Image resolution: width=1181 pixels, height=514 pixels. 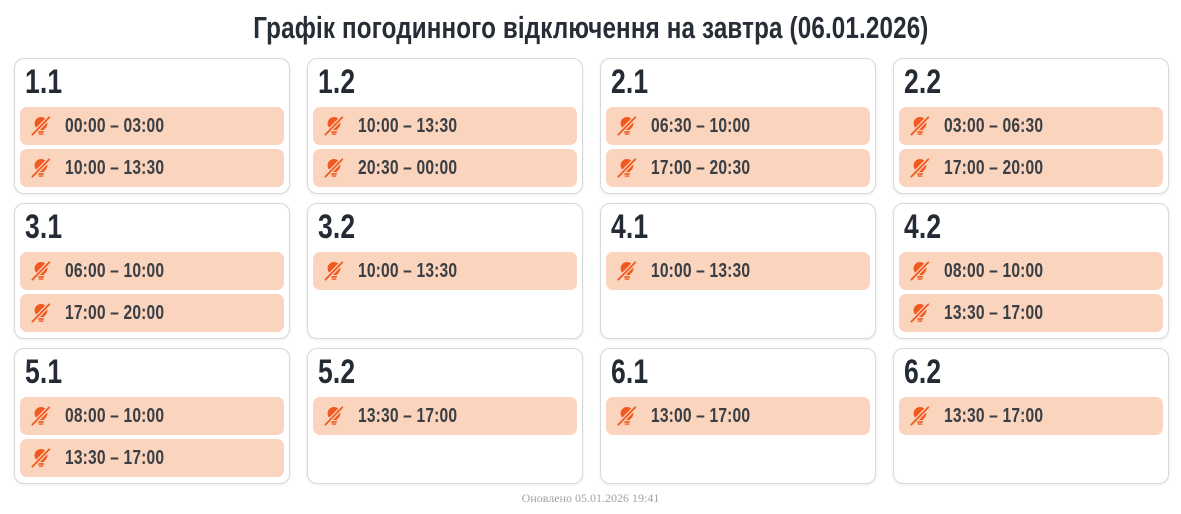 I want to click on outage-time: 06:00 – 10:00, so click(x=115, y=270).